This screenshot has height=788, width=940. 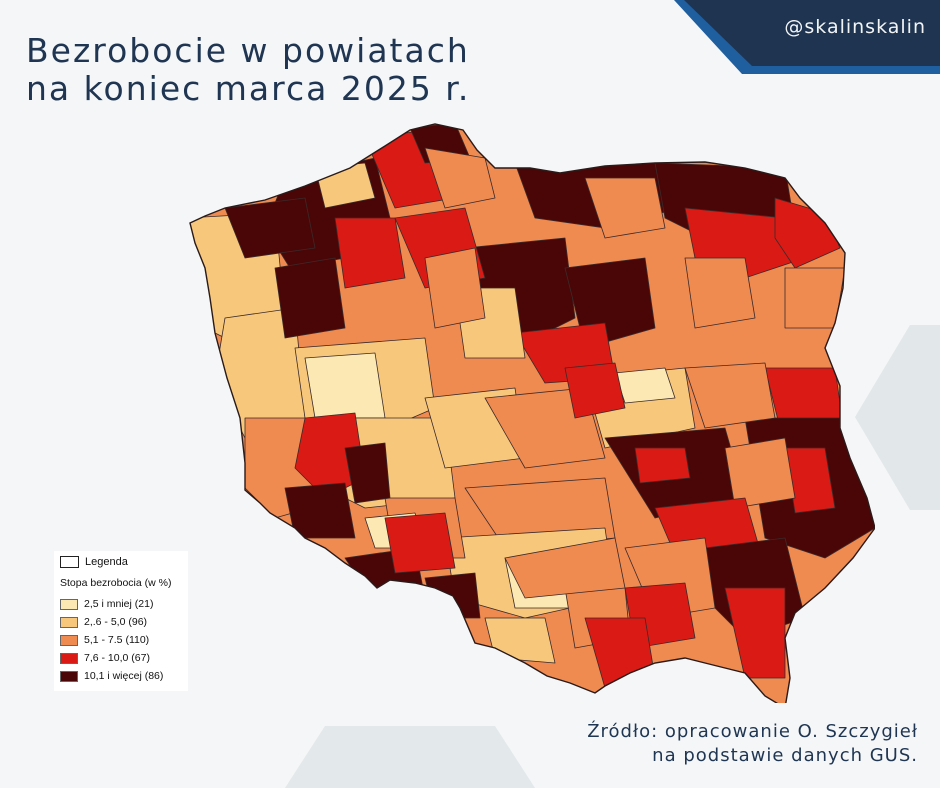 What do you see at coordinates (248, 50) in the screenshot?
I see `title-line-1: Bezrobocie w powiatach` at bounding box center [248, 50].